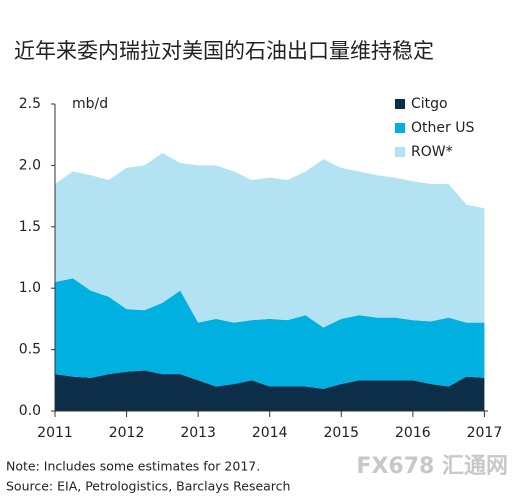 Image resolution: width=519 pixels, height=504 pixels. I want to click on y-tick-label: 1.5, so click(30, 227).